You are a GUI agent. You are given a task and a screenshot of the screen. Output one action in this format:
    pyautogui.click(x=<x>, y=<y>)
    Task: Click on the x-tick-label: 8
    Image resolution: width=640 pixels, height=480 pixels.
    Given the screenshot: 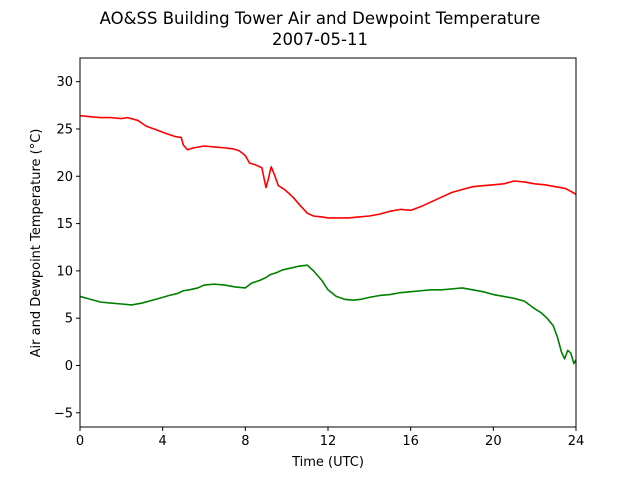 What is the action you would take?
    pyautogui.click(x=245, y=441)
    